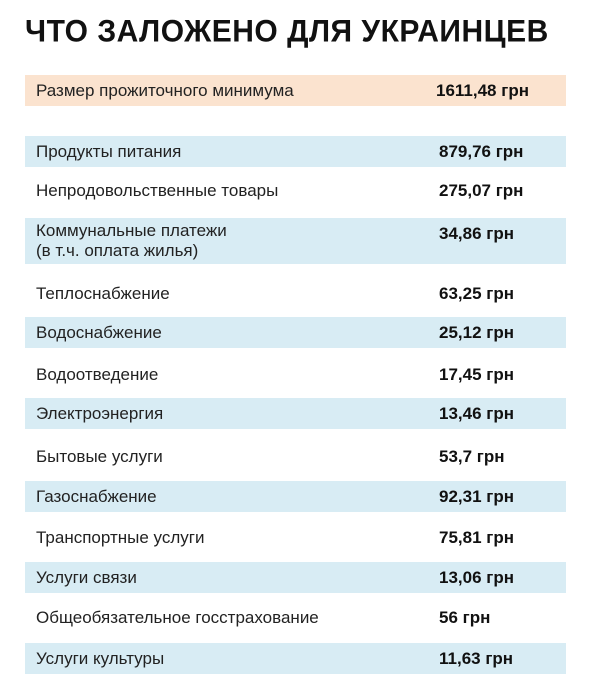 The height and width of the screenshot is (700, 591). I want to click on row-label: Электроэнергия, so click(100, 413).